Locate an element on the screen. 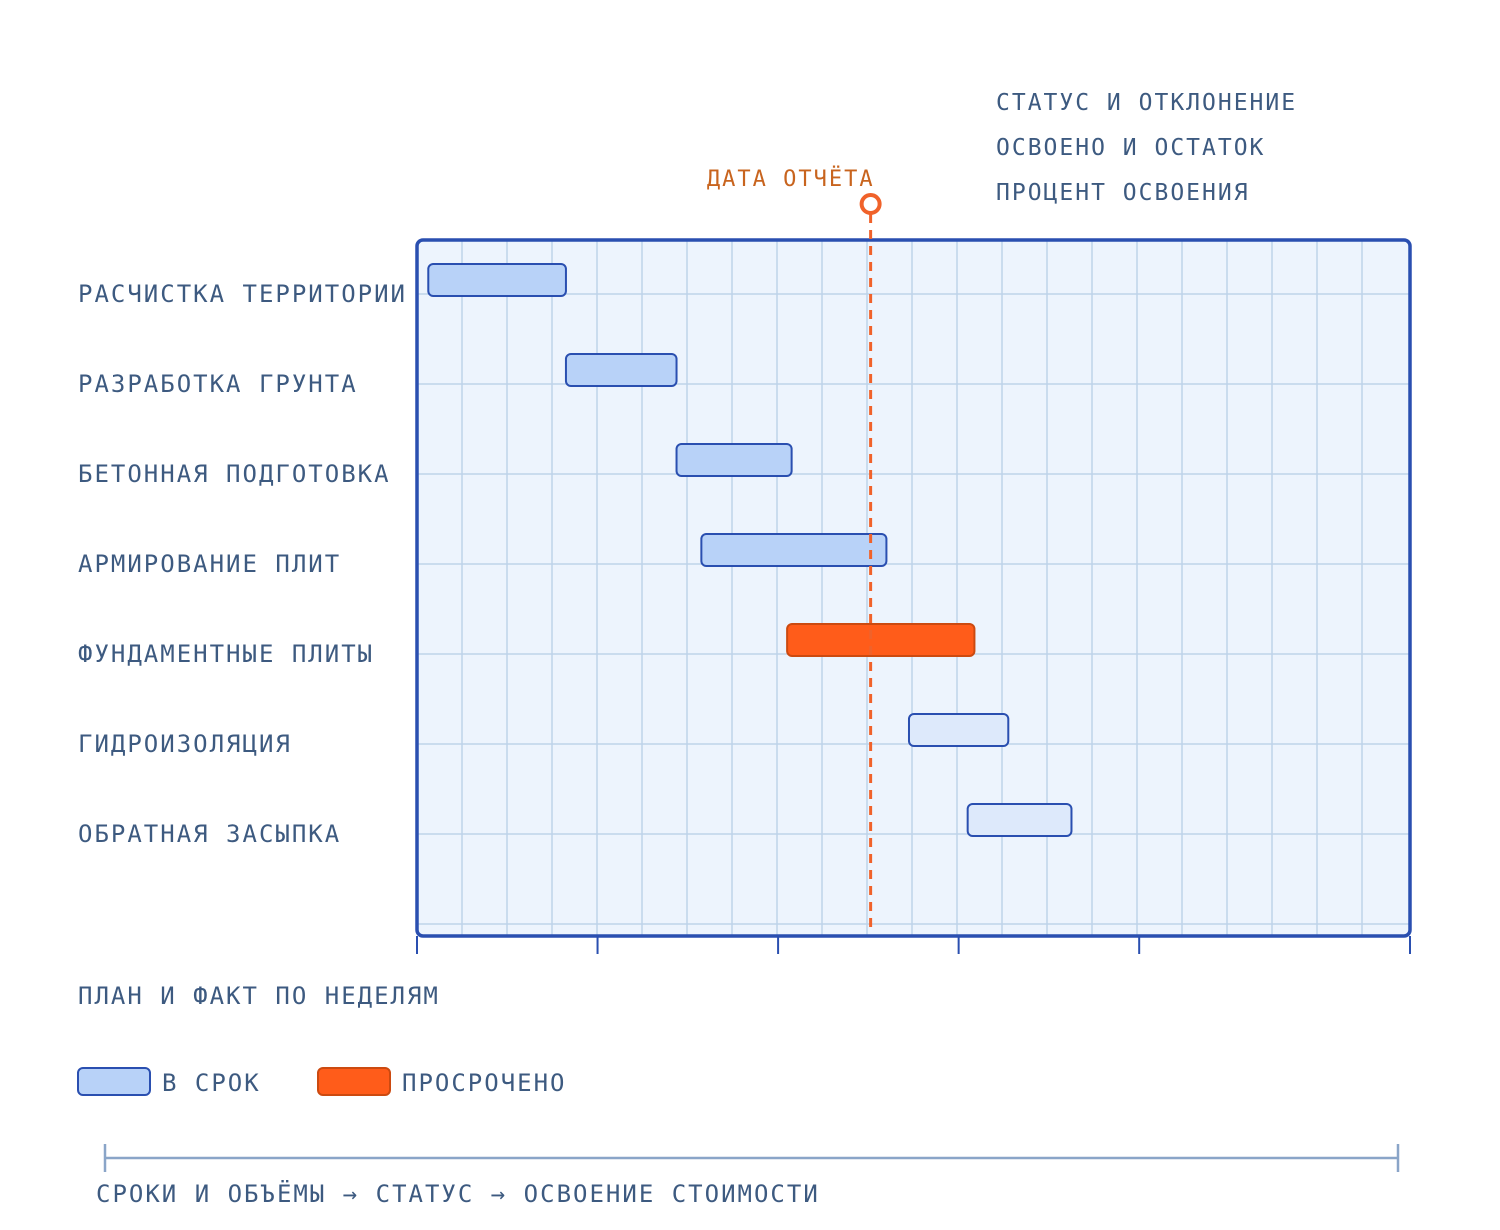 This screenshot has height=1230, width=1500. legend-label-on-time: В СРОК is located at coordinates (211, 1083).